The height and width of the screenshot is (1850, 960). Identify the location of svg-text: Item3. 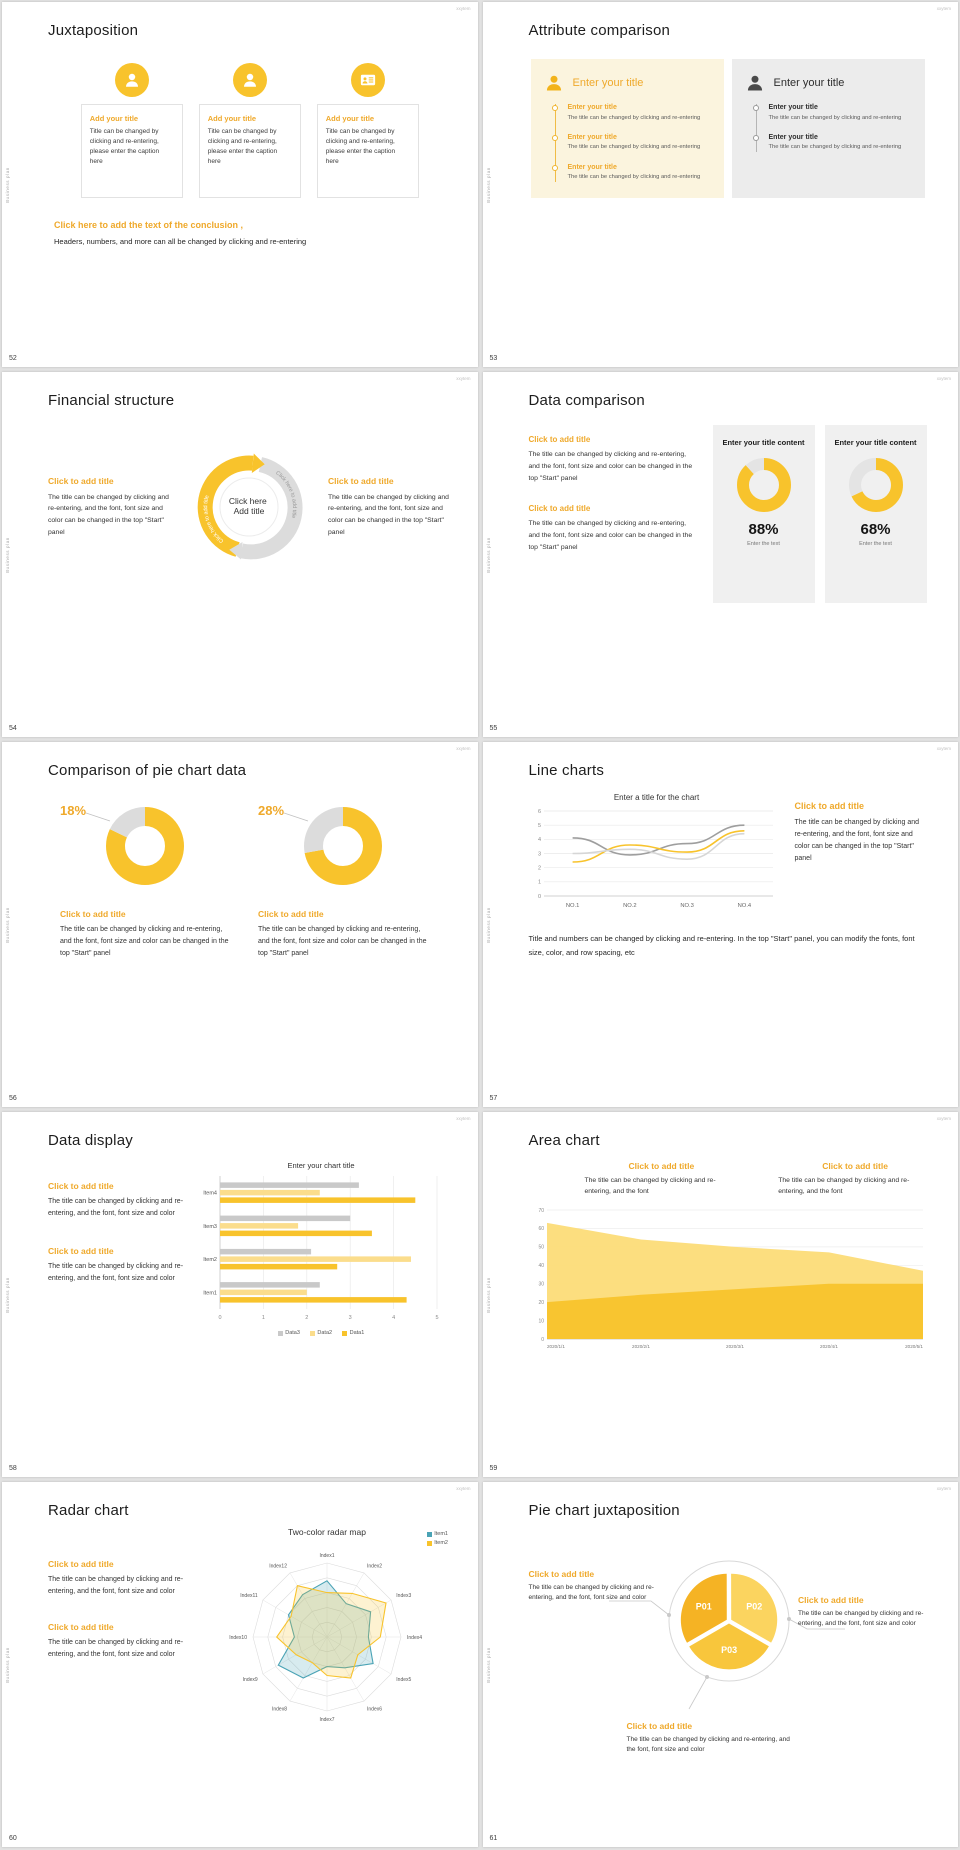
(210, 1227).